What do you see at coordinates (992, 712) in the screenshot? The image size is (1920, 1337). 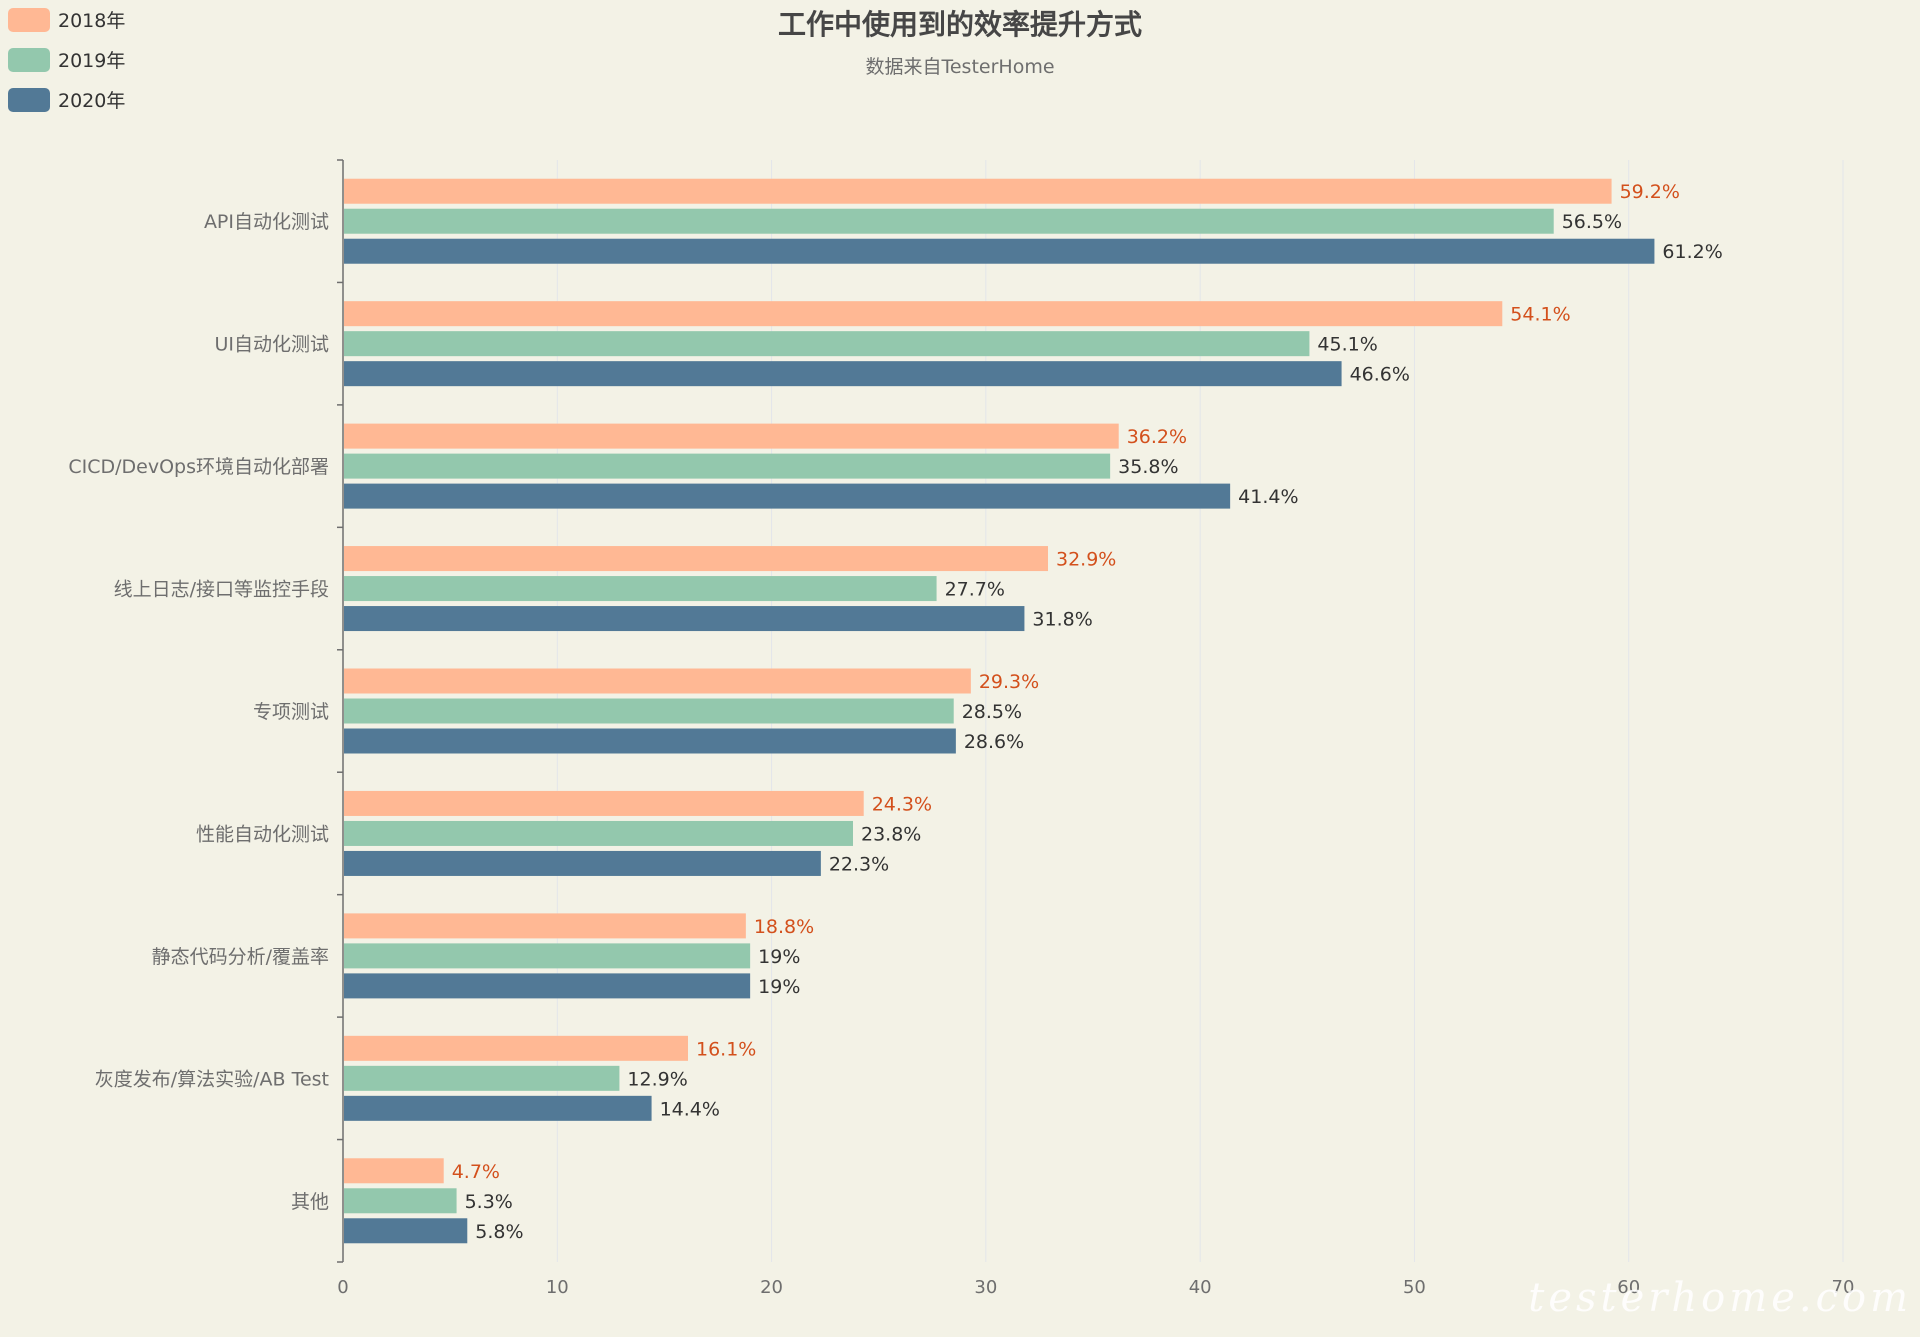 I see `value-label-5-2: 28.5%` at bounding box center [992, 712].